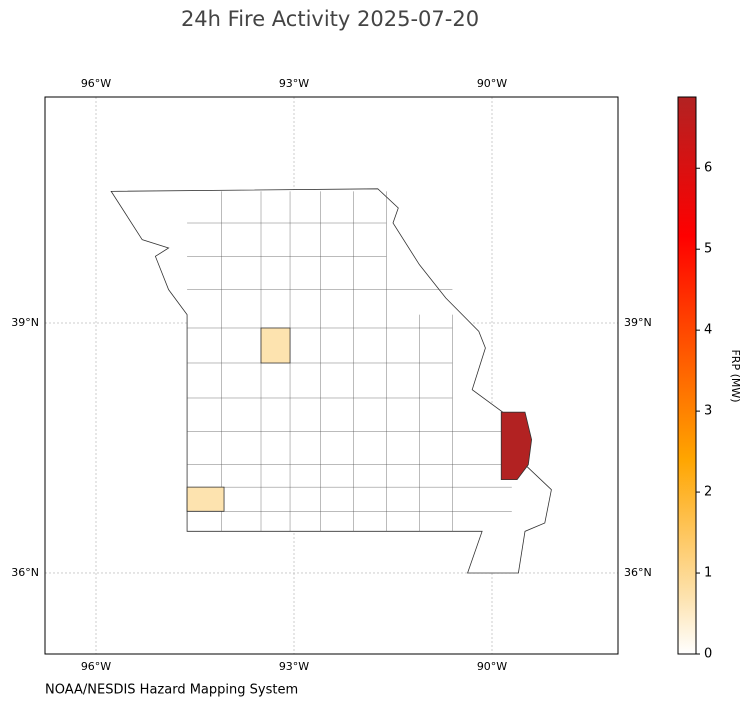 This screenshot has height=710, width=751. What do you see at coordinates (171, 690) in the screenshot?
I see `source: NOAA/NESDIS Hazard Mapping System` at bounding box center [171, 690].